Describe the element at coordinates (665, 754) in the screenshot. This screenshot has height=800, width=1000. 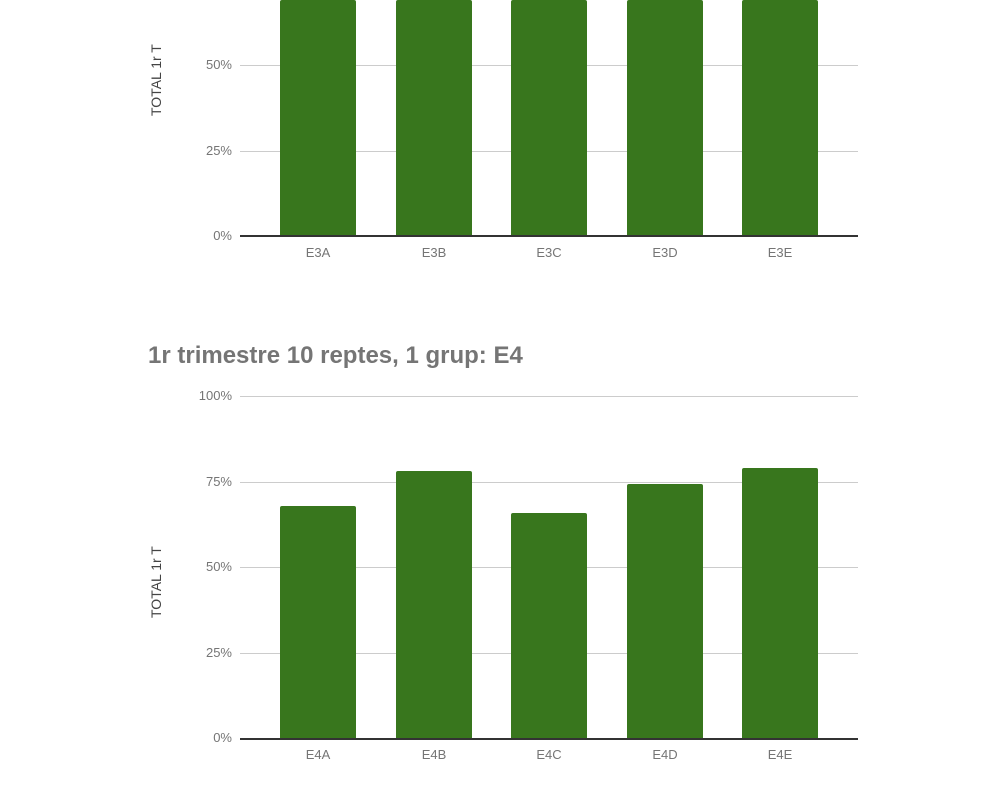
I see `x-label-e4d: E4D` at that location.